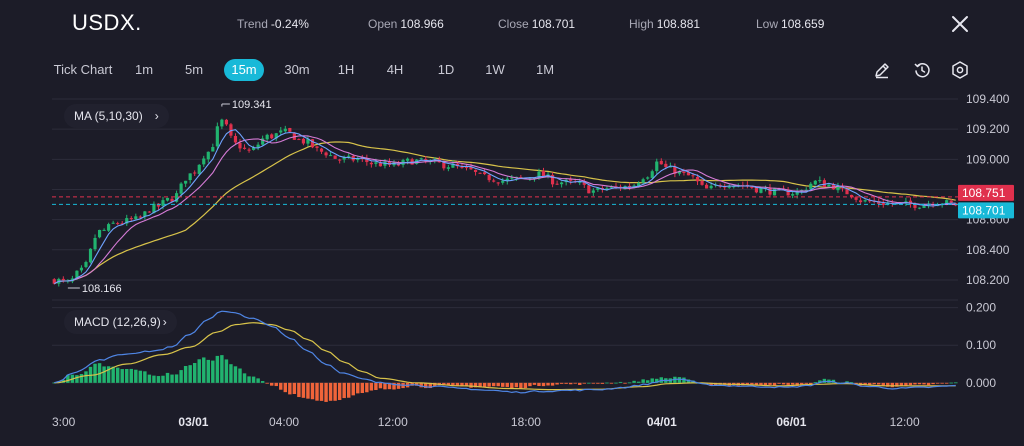 Image resolution: width=1024 pixels, height=446 pixels. I want to click on tf-1d: 1D, so click(446, 69).